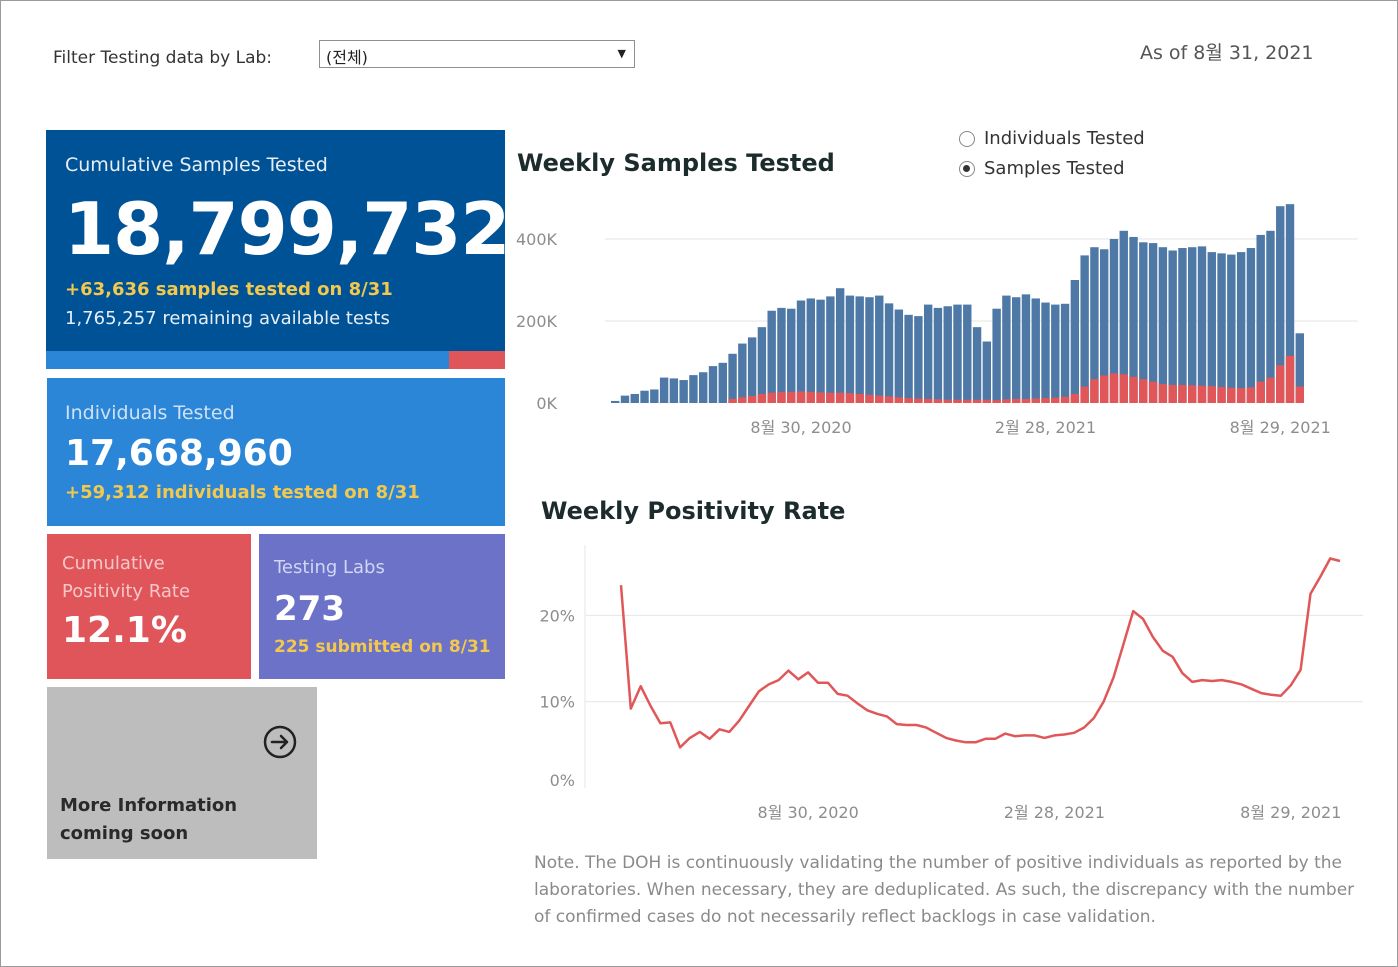 Image resolution: width=1398 pixels, height=967 pixels. I want to click on testing-labs-value: 273, so click(309, 609).